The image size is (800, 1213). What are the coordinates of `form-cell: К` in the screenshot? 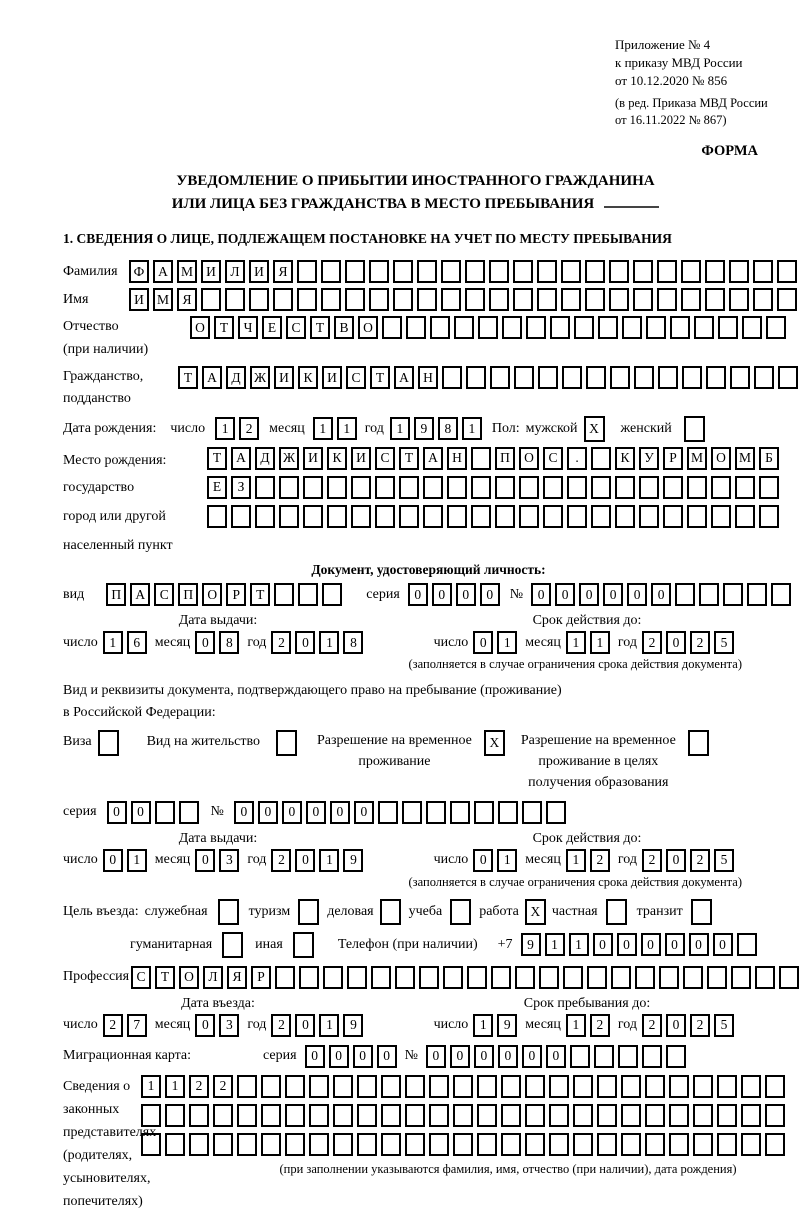 It's located at (625, 458).